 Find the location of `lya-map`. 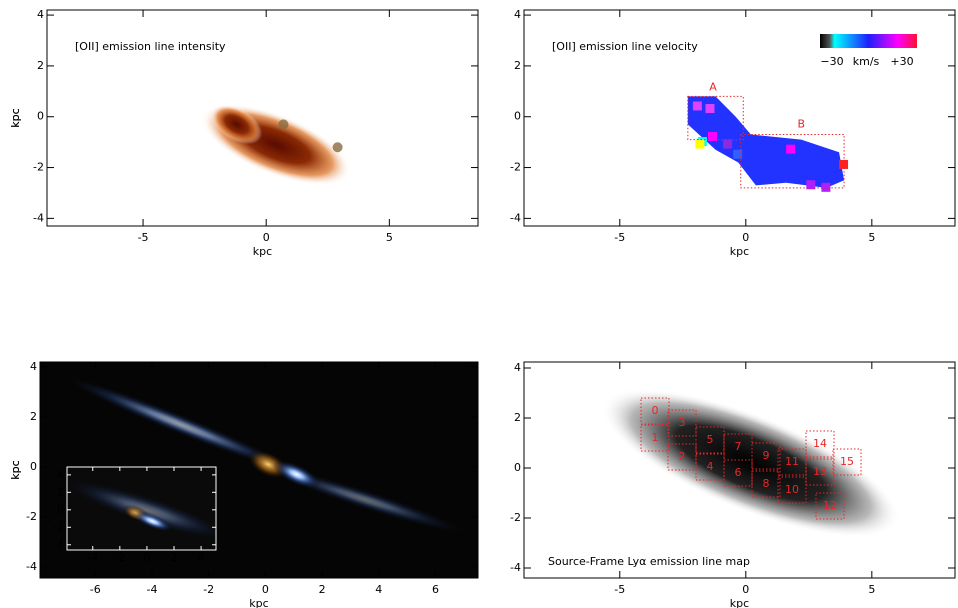

lya-map is located at coordinates (751, 463).